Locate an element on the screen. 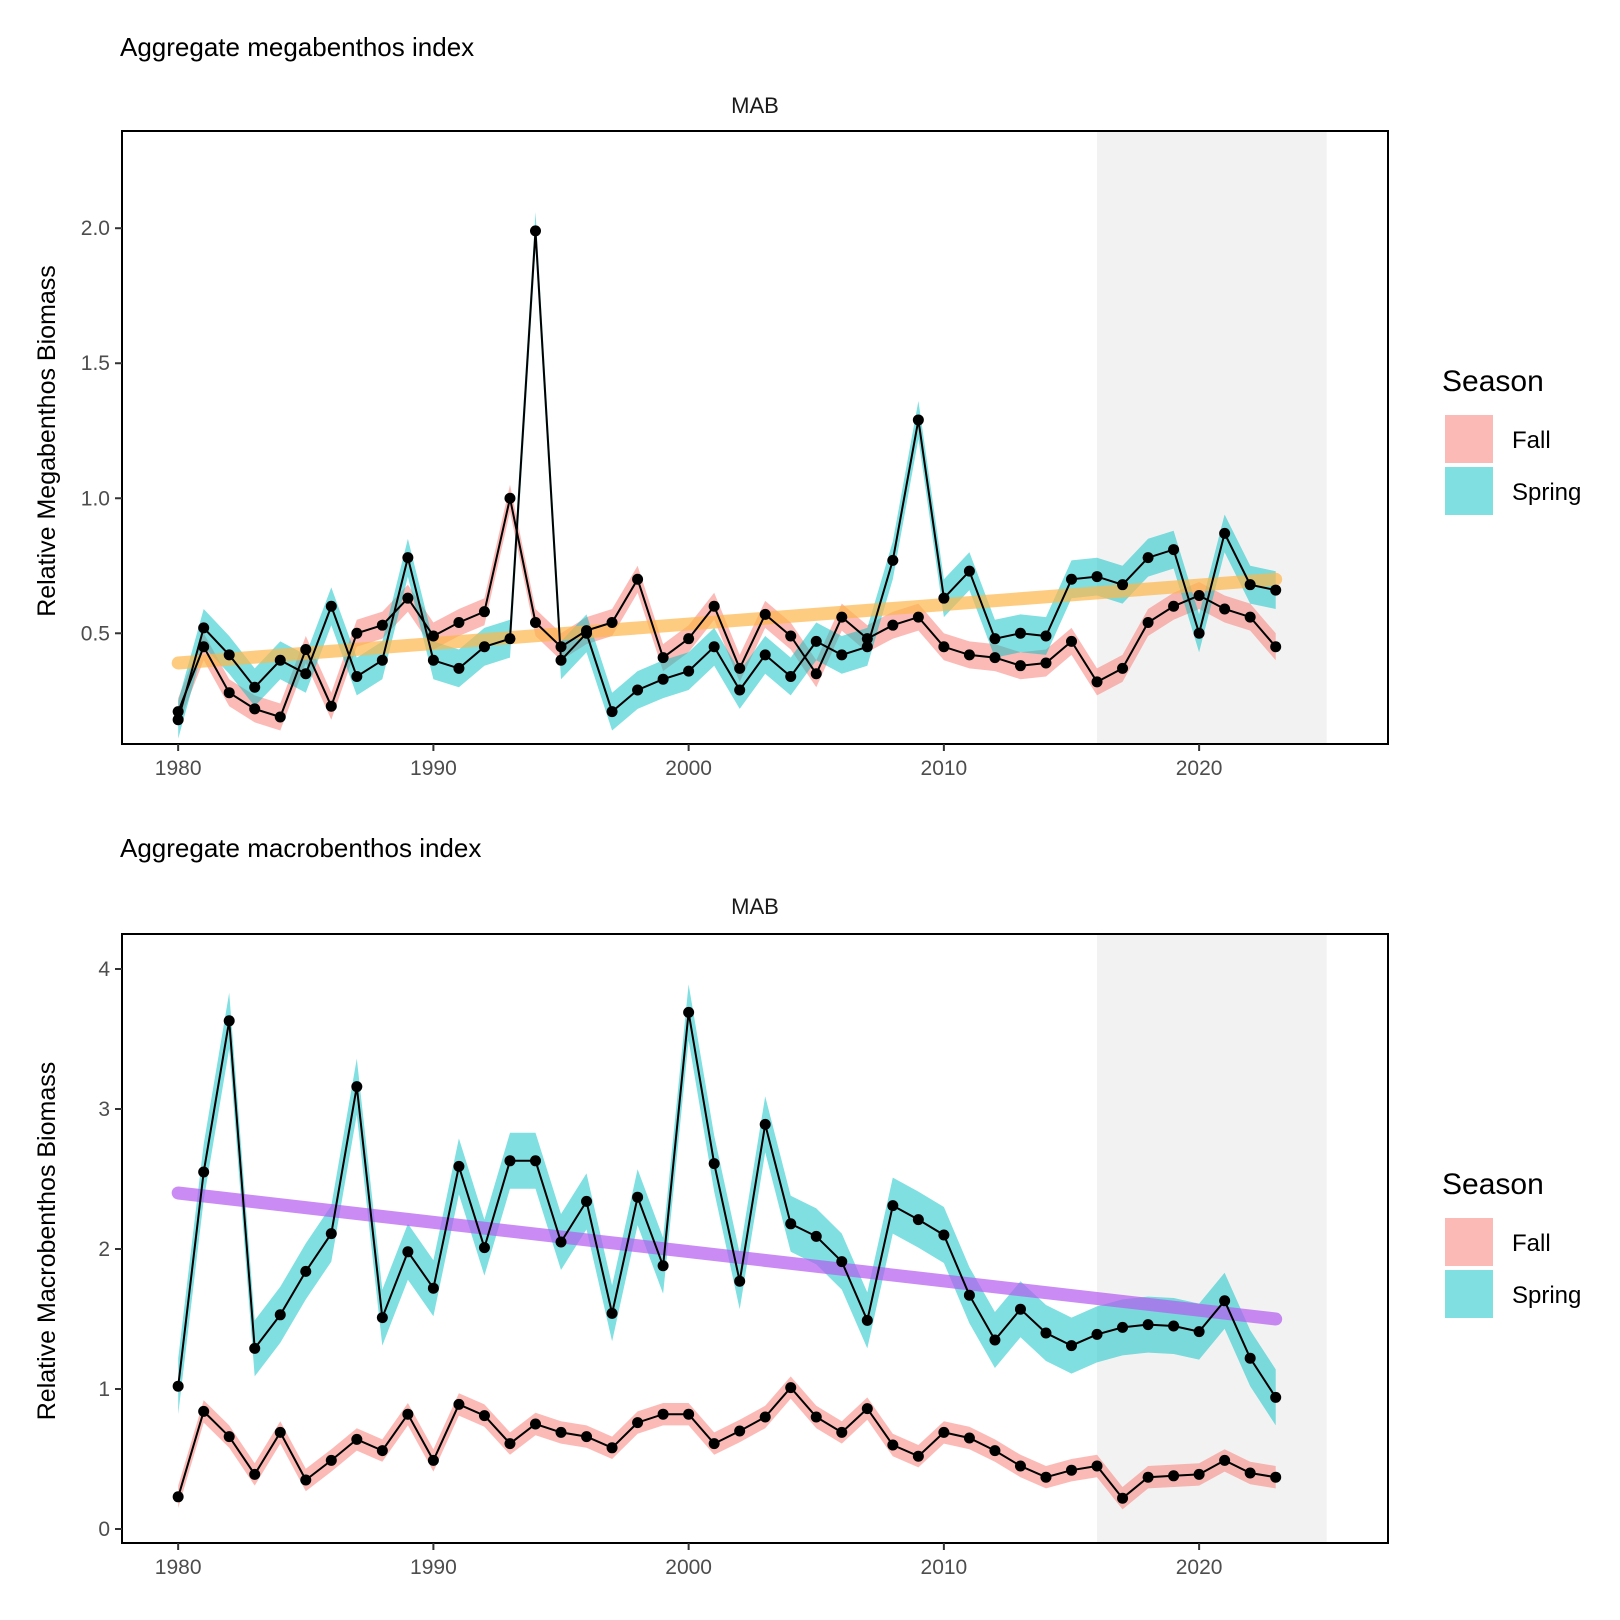 This screenshot has height=1620, width=1620. macrobenthos-y-tick-label: 1 is located at coordinates (104, 1389).